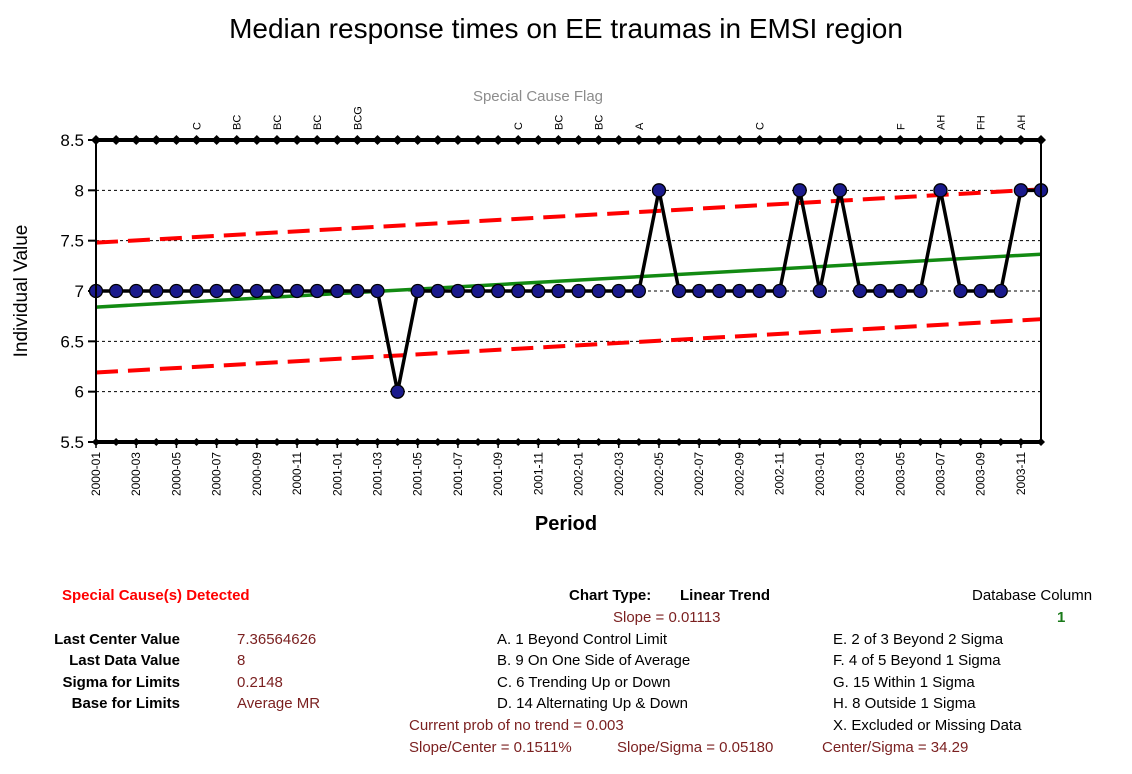 This screenshot has height=774, width=1132. What do you see at coordinates (1061, 617) in the screenshot?
I see `database-column-value: 1` at bounding box center [1061, 617].